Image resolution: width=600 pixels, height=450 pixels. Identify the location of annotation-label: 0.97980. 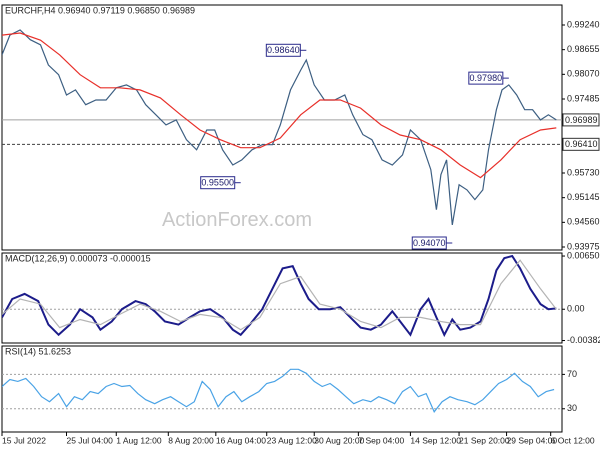
(486, 78).